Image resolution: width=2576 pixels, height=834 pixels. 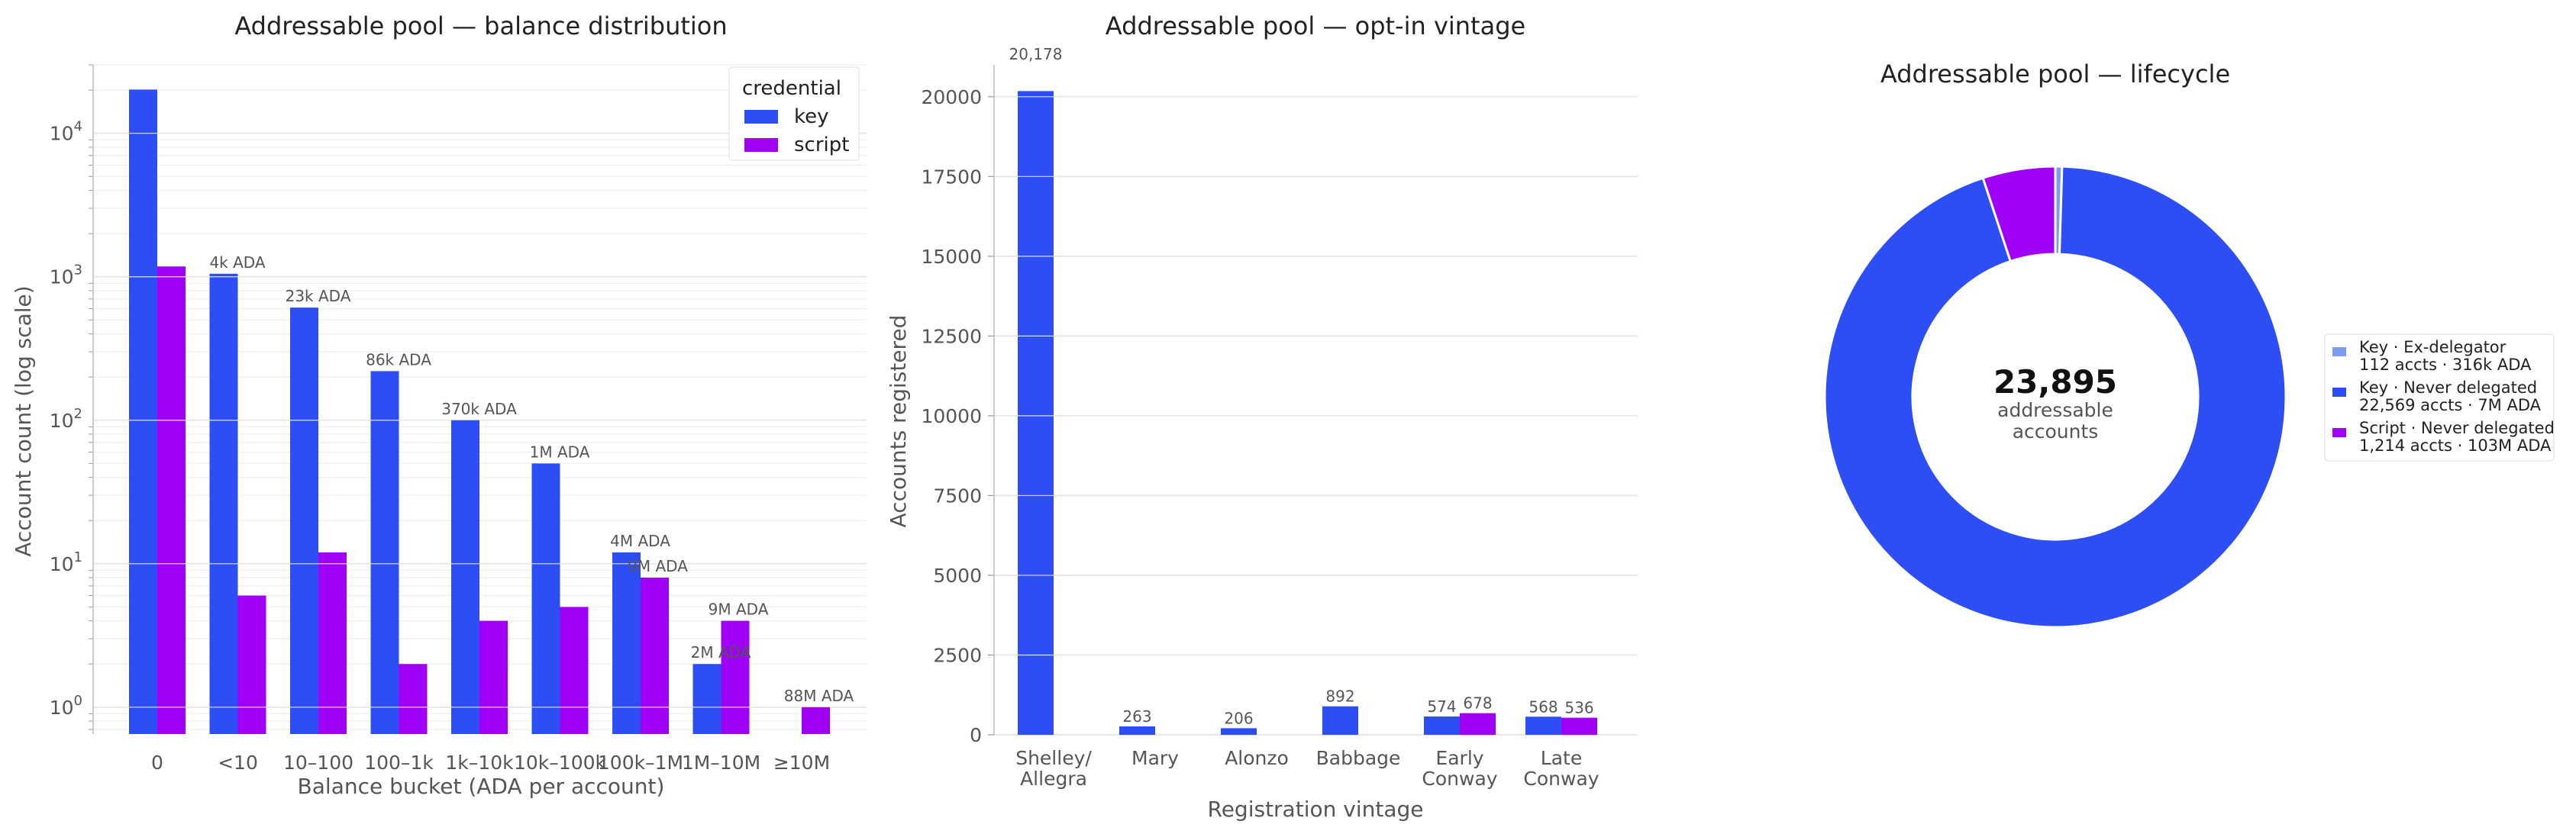 I want to click on chart1-xtick-label: 100k–1M, so click(x=640, y=763).